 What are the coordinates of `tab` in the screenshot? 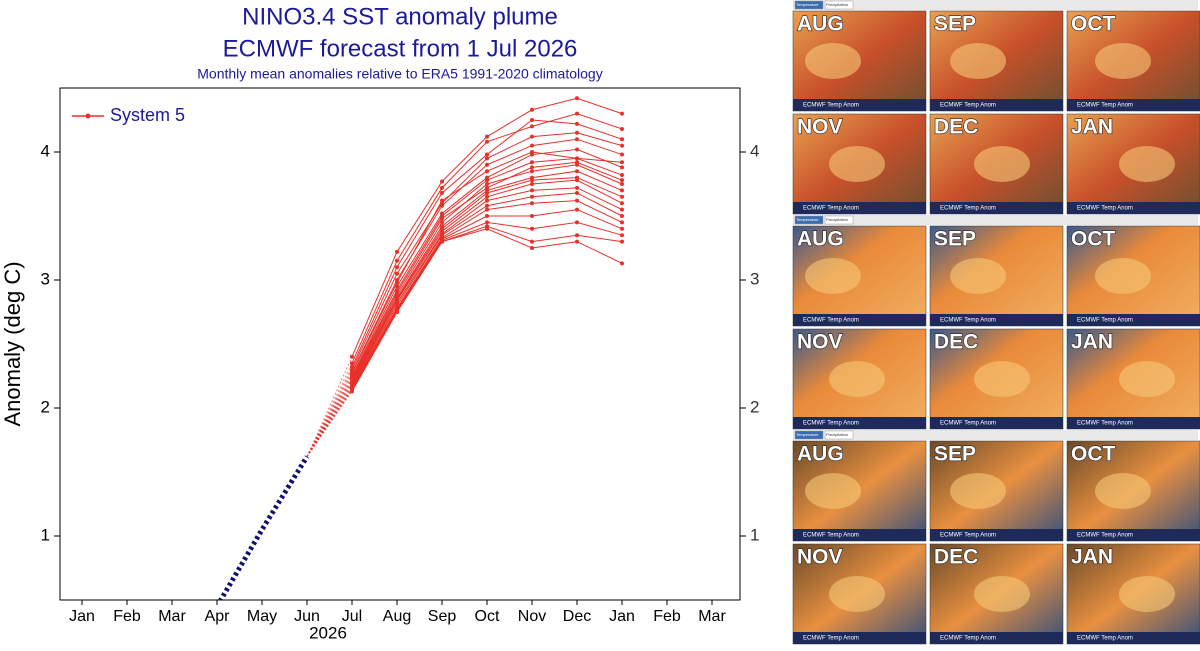 It's located at (839, 5).